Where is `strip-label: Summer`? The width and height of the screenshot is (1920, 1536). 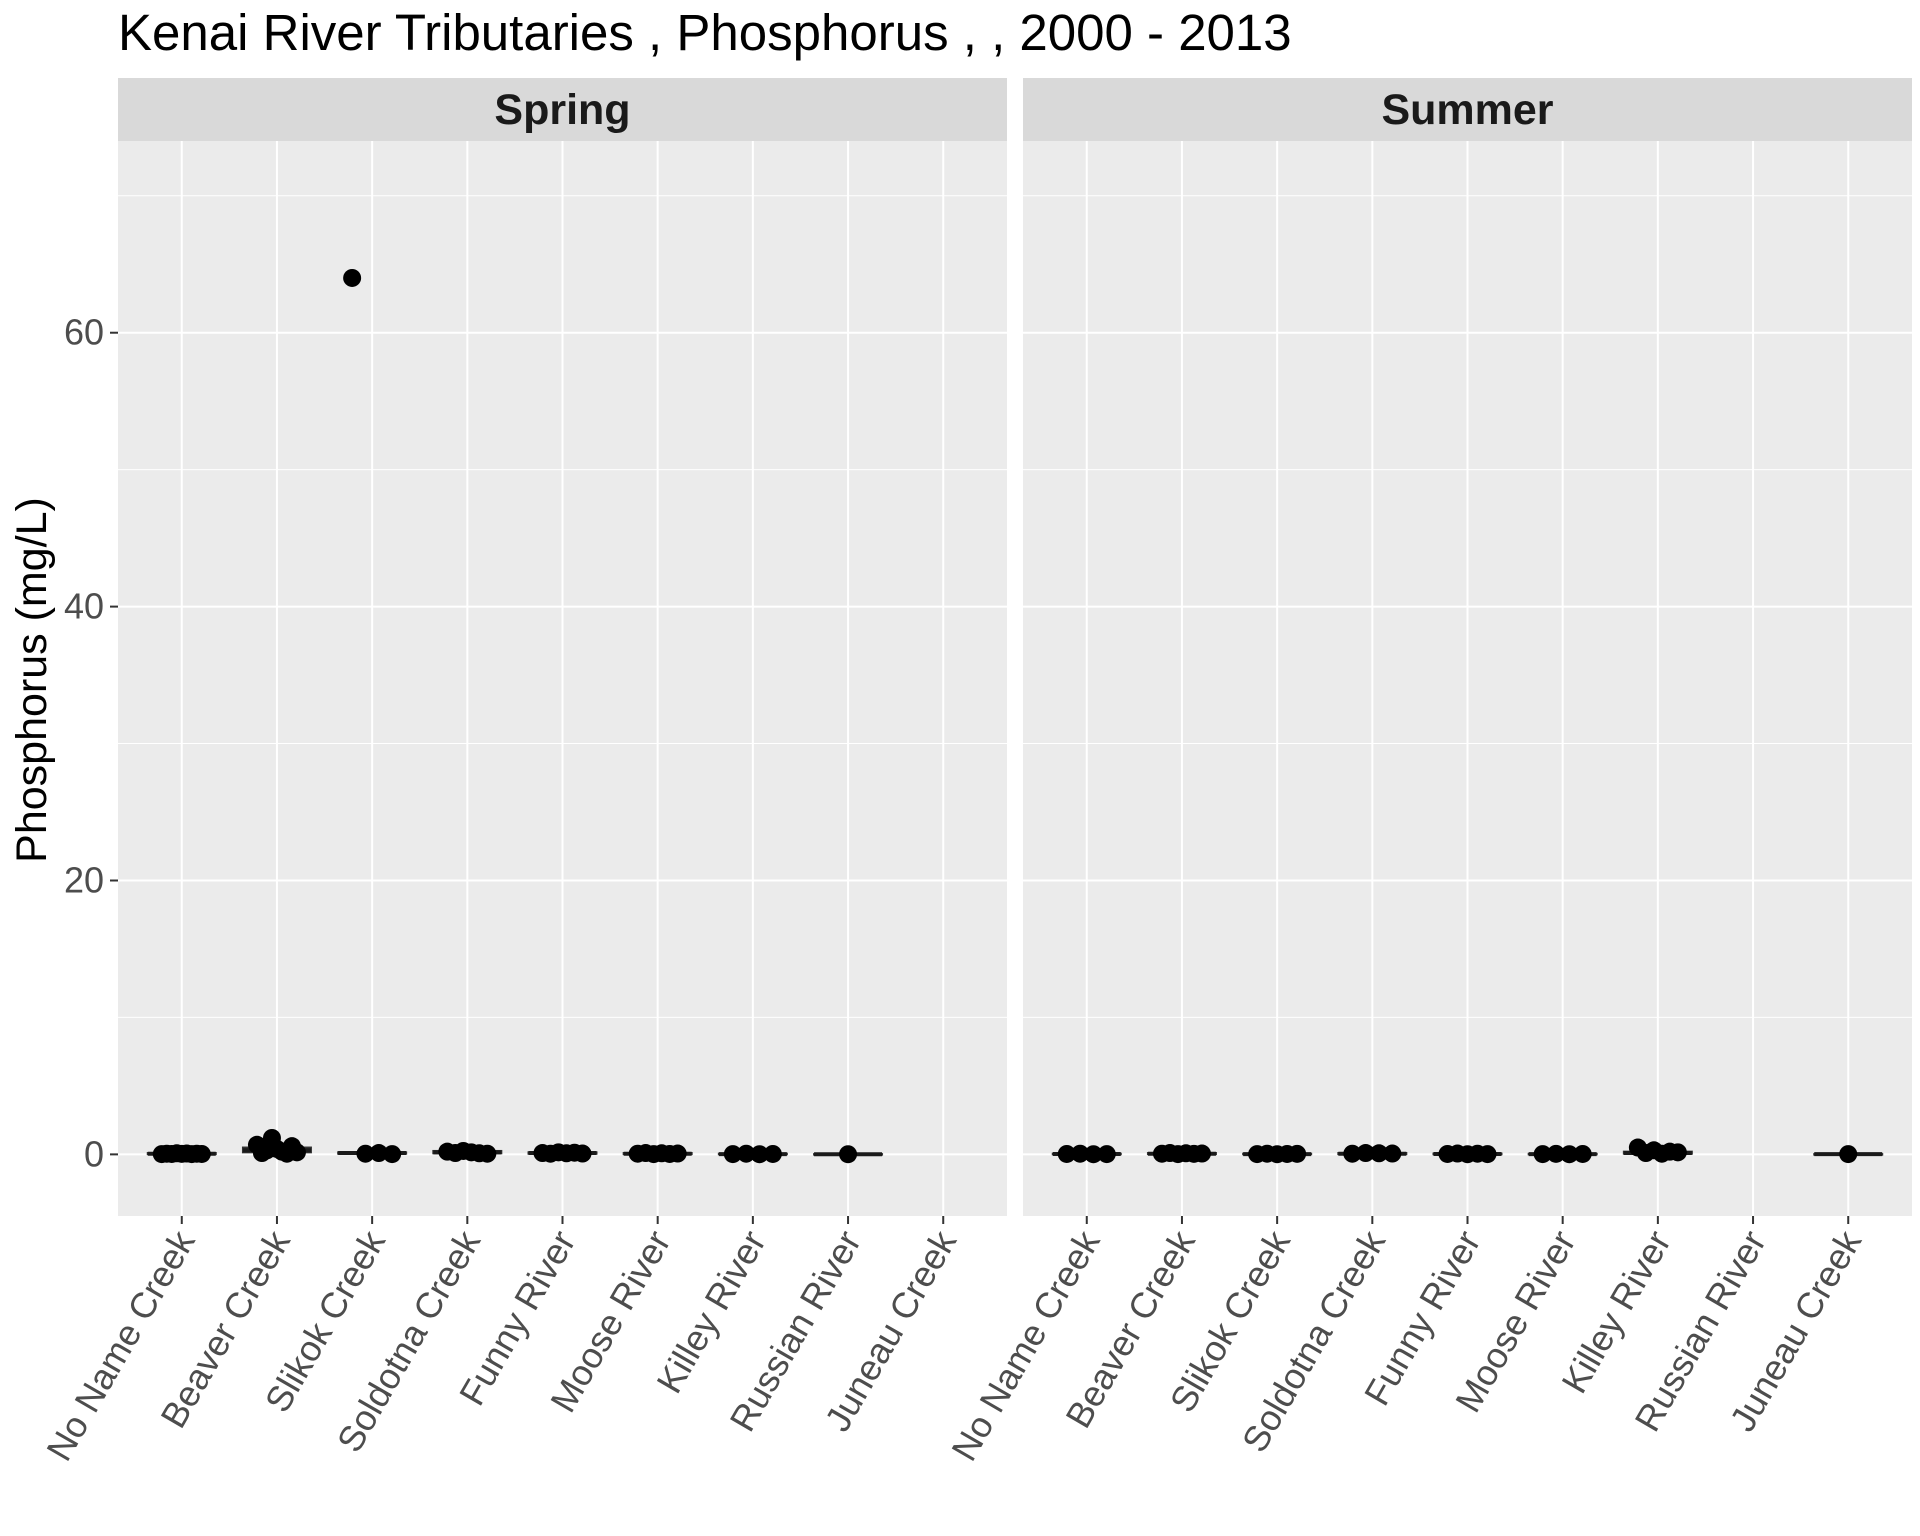
strip-label: Summer is located at coordinates (1467, 110).